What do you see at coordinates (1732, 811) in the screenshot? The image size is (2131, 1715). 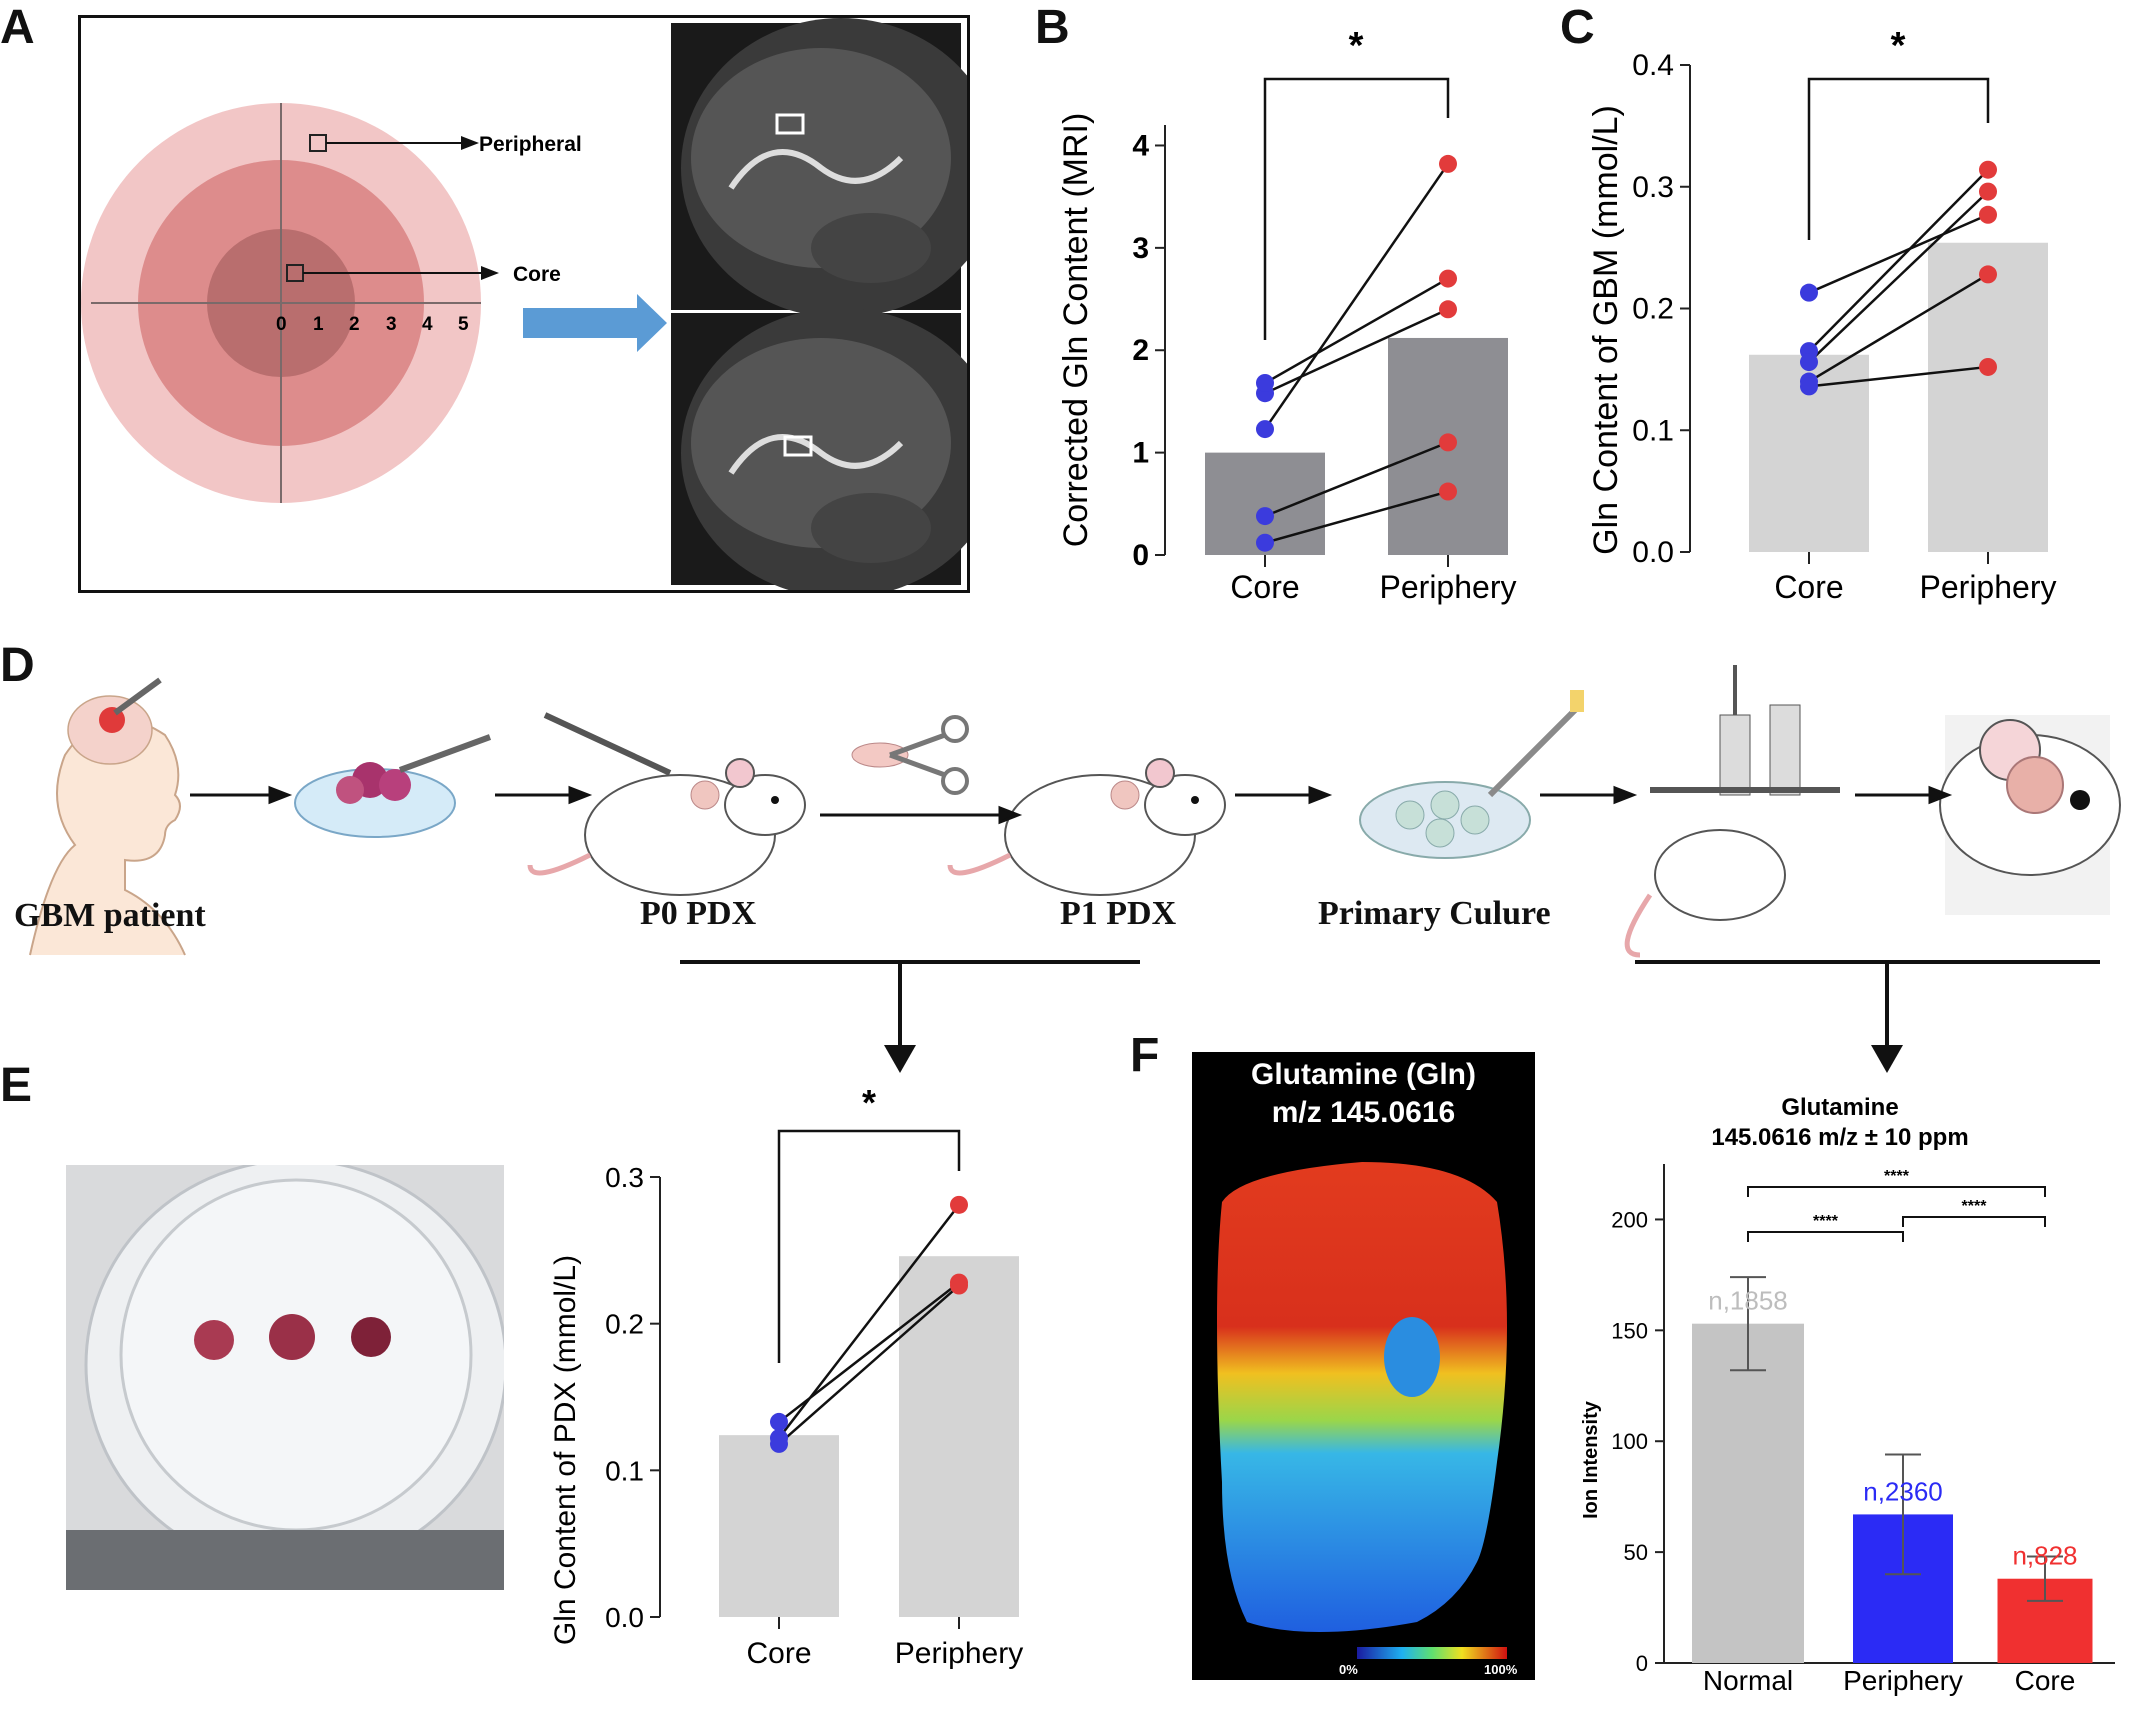 I see `stereotaxic-injection-illustration` at bounding box center [1732, 811].